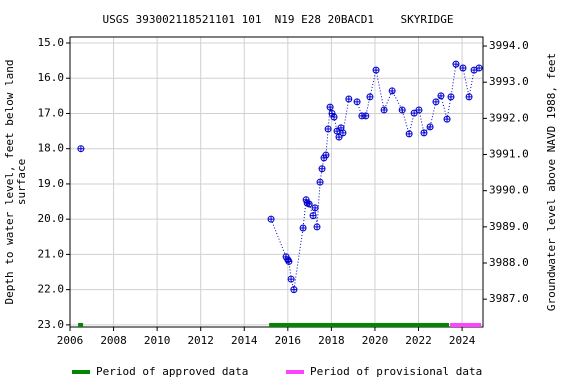 This screenshot has width=576, height=384. What do you see at coordinates (51, 218) in the screenshot?
I see `y-tick-label: 20.0` at bounding box center [51, 218].